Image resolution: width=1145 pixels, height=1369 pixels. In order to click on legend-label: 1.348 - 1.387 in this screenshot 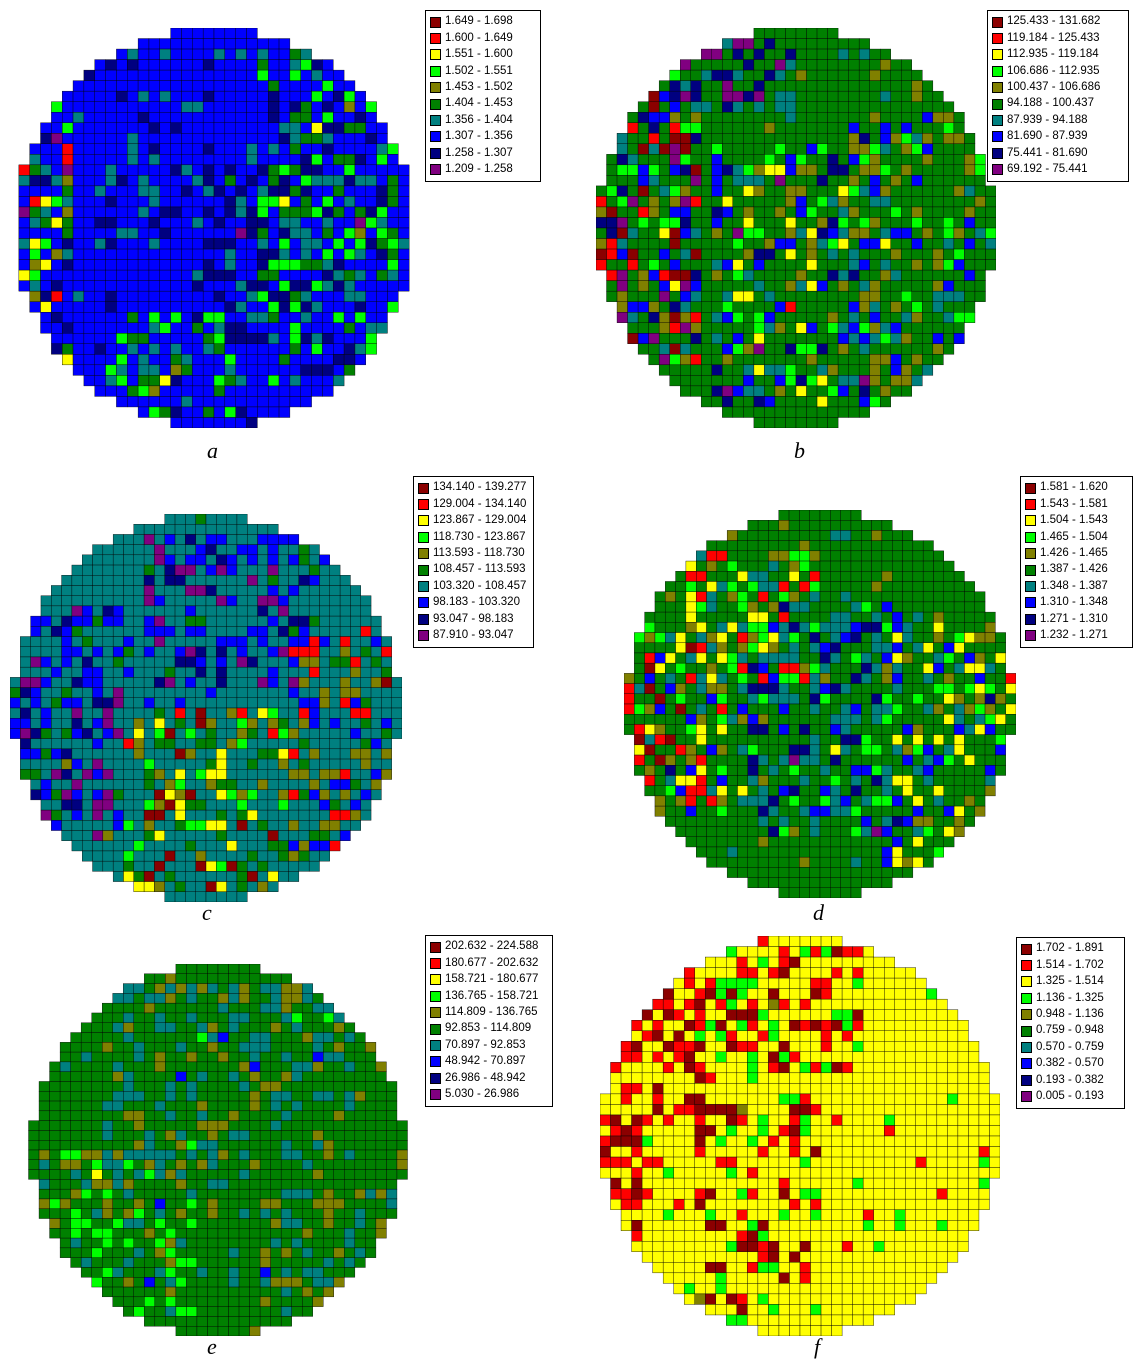, I will do `click(1074, 585)`.